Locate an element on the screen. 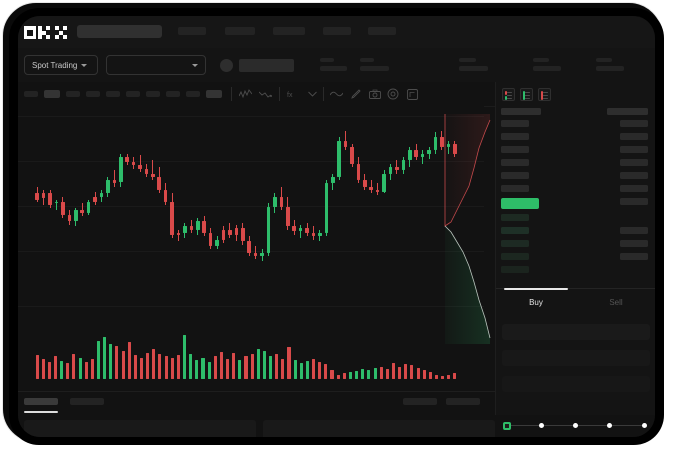 The height and width of the screenshot is (453, 673). indicator-icon: fx is located at coordinates (292, 94).